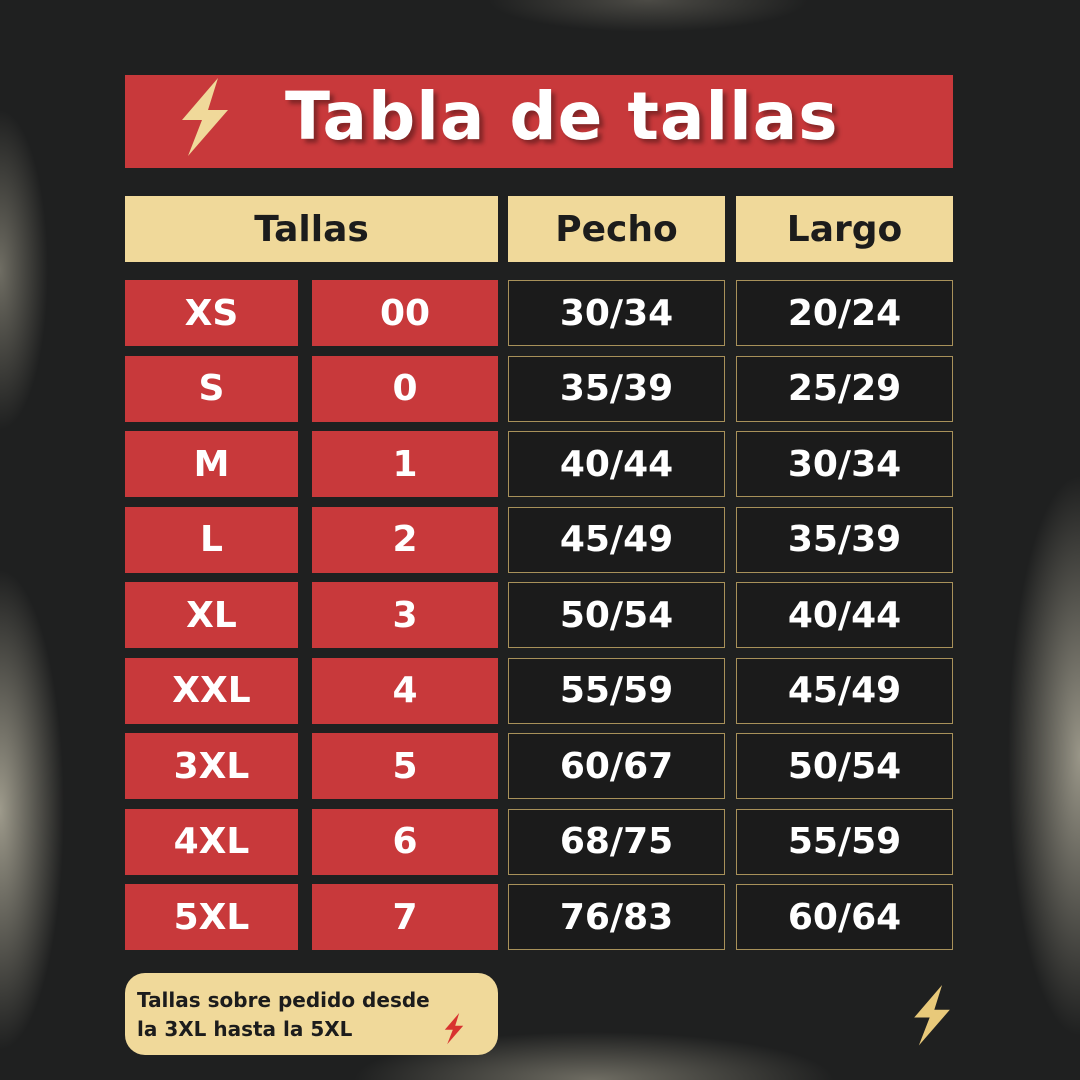 This screenshot has width=1080, height=1080. What do you see at coordinates (616, 690) in the screenshot?
I see `chest-cell: 55/59` at bounding box center [616, 690].